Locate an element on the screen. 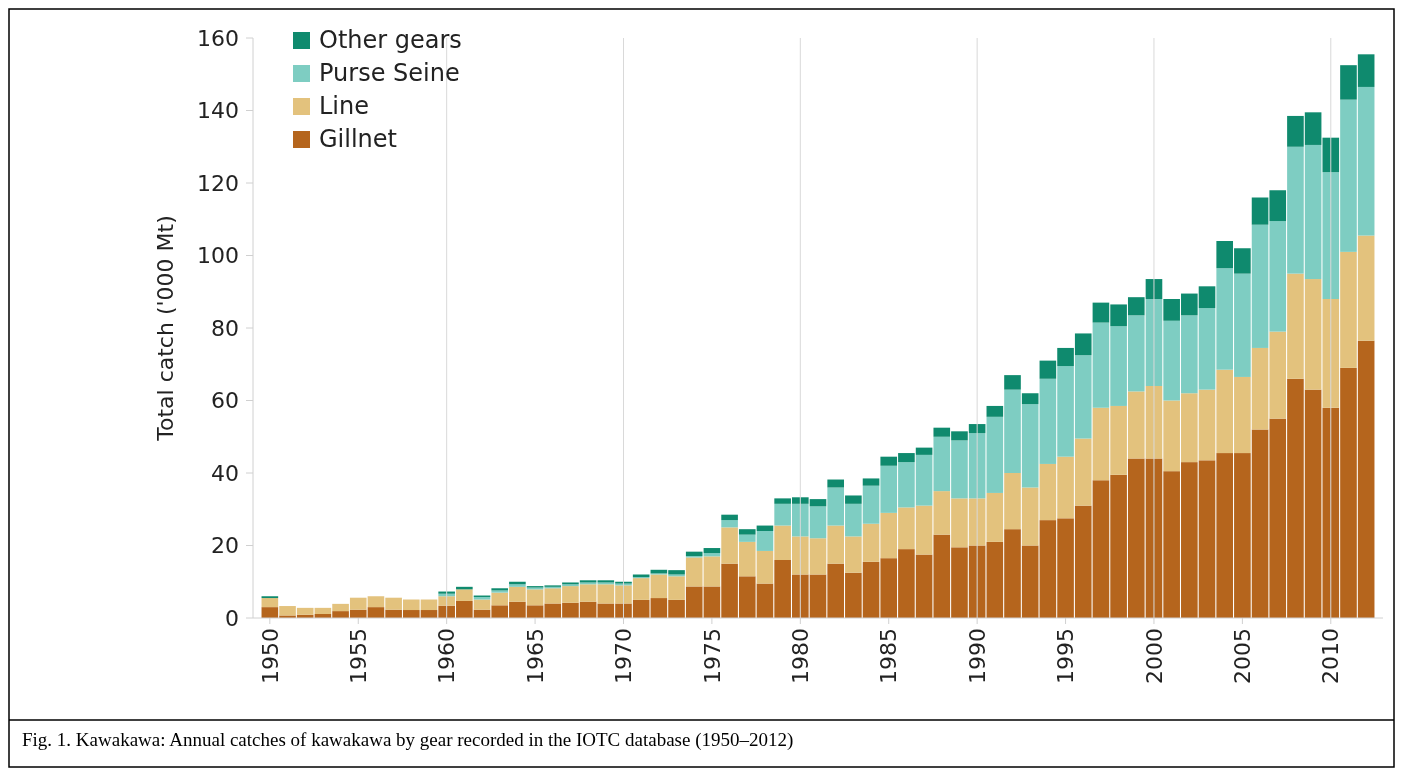 The height and width of the screenshot is (776, 1403). y-tick-label: 60 is located at coordinates (225, 401).